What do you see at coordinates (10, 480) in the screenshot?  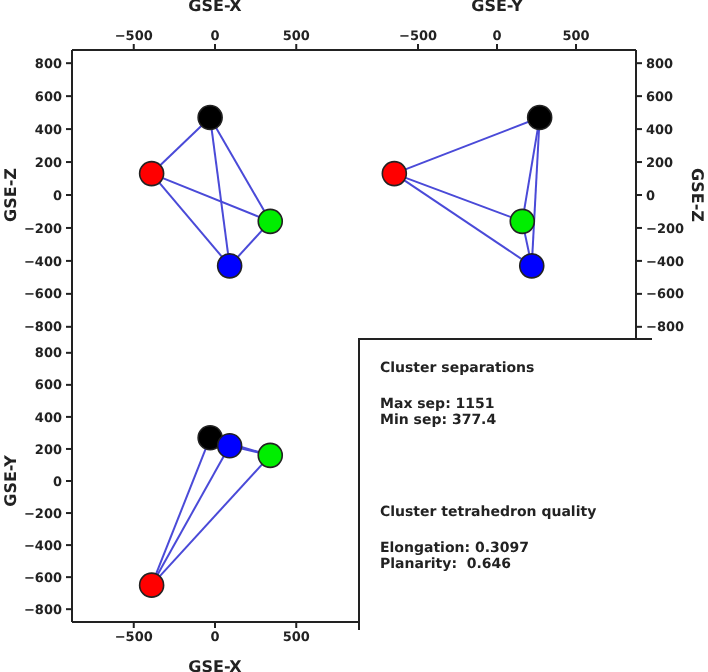 I see `y-axis-title: GSE-Y` at bounding box center [10, 480].